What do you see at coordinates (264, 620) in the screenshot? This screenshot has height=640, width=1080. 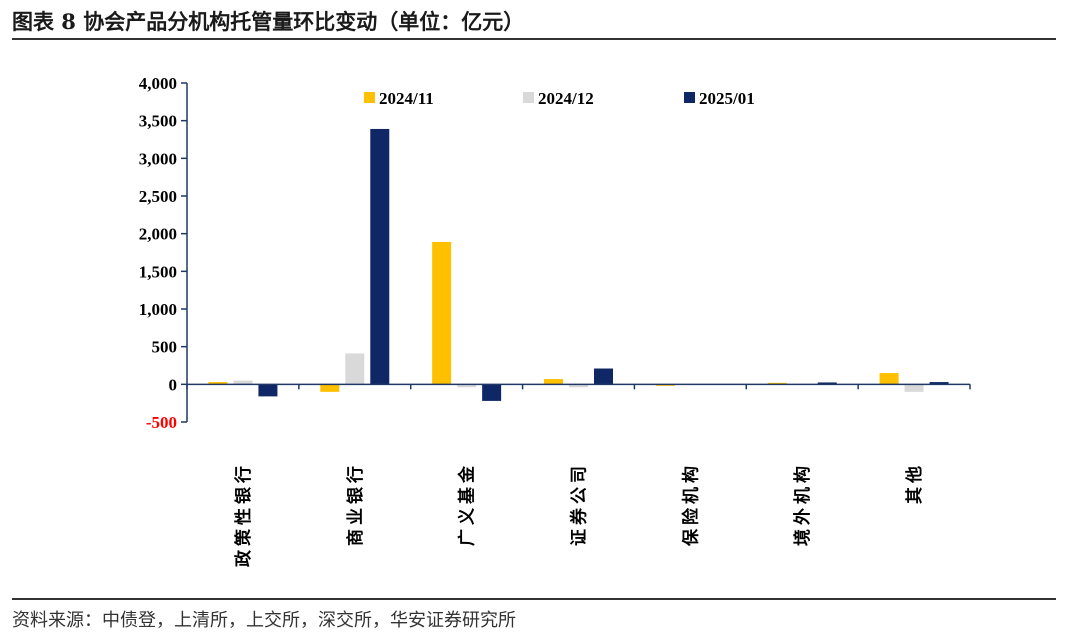 I see `source-note: 资料来源：中债登，上清所，上交所，深交所，华安证券研究所` at bounding box center [264, 620].